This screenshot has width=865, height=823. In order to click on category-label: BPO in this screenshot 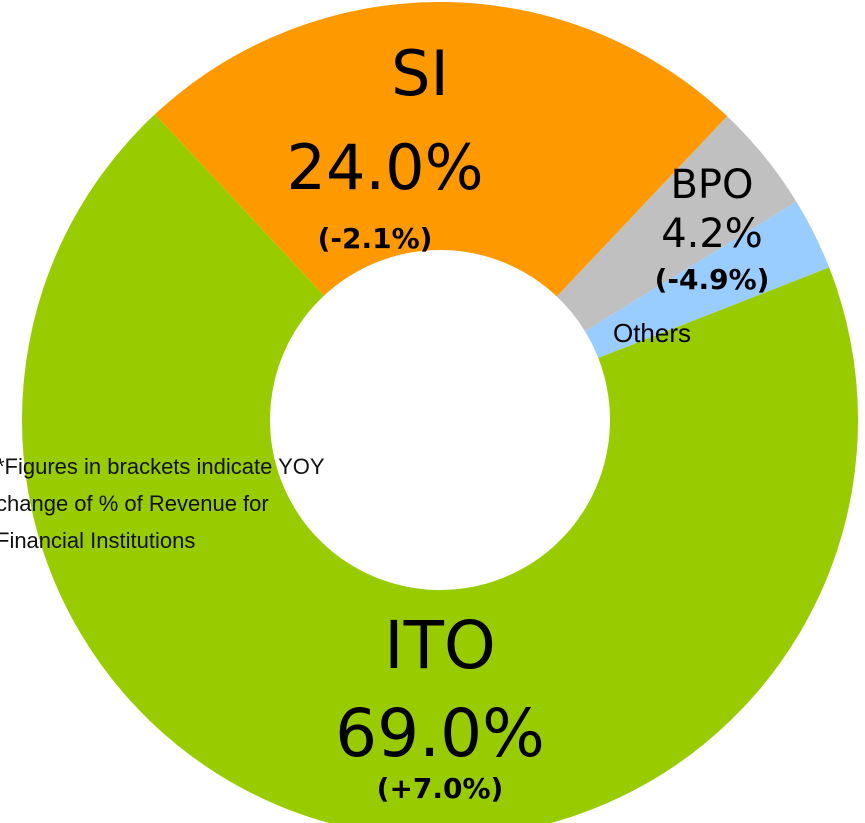, I will do `click(711, 185)`.